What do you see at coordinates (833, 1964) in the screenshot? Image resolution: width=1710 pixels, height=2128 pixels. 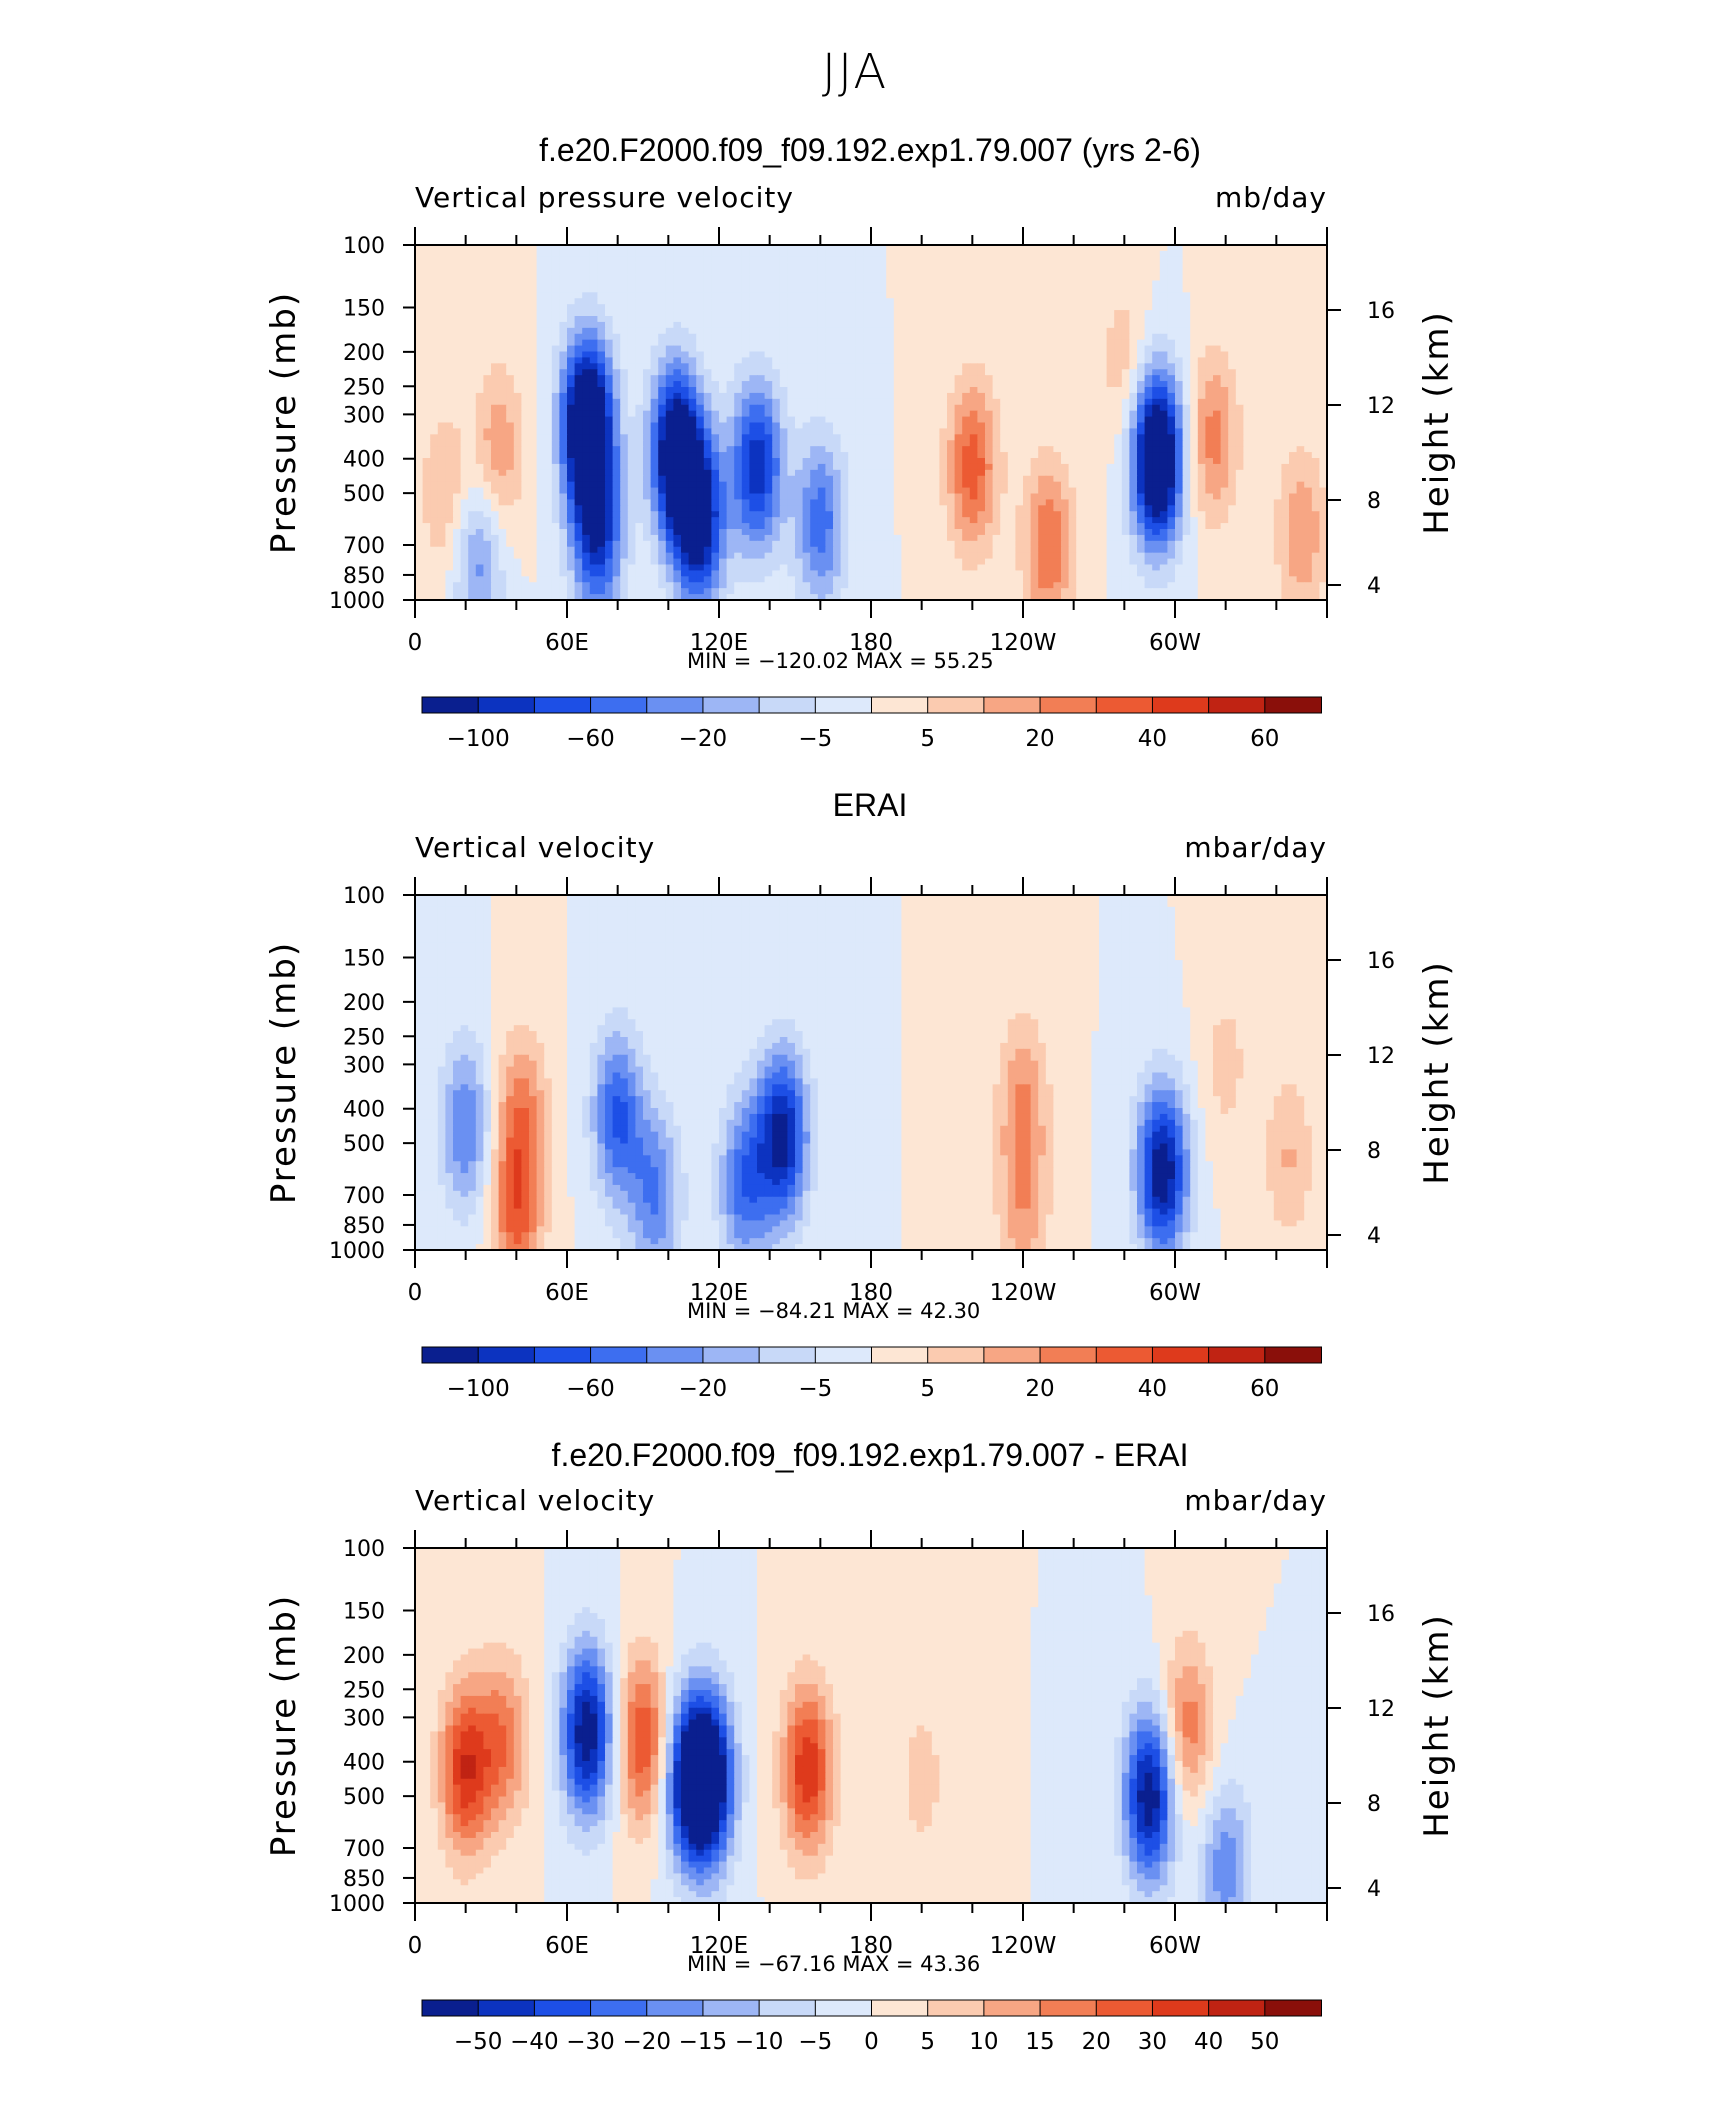 I see `min-max-stats: MIN = −67.16 MAX = 43.36` at bounding box center [833, 1964].